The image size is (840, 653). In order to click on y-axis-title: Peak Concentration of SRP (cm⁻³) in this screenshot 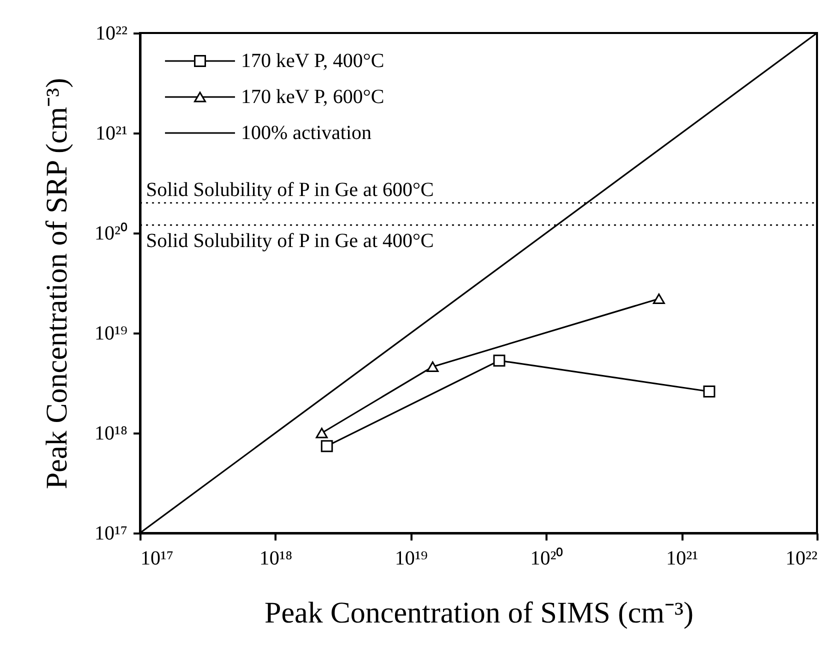, I will do `click(57, 284)`.